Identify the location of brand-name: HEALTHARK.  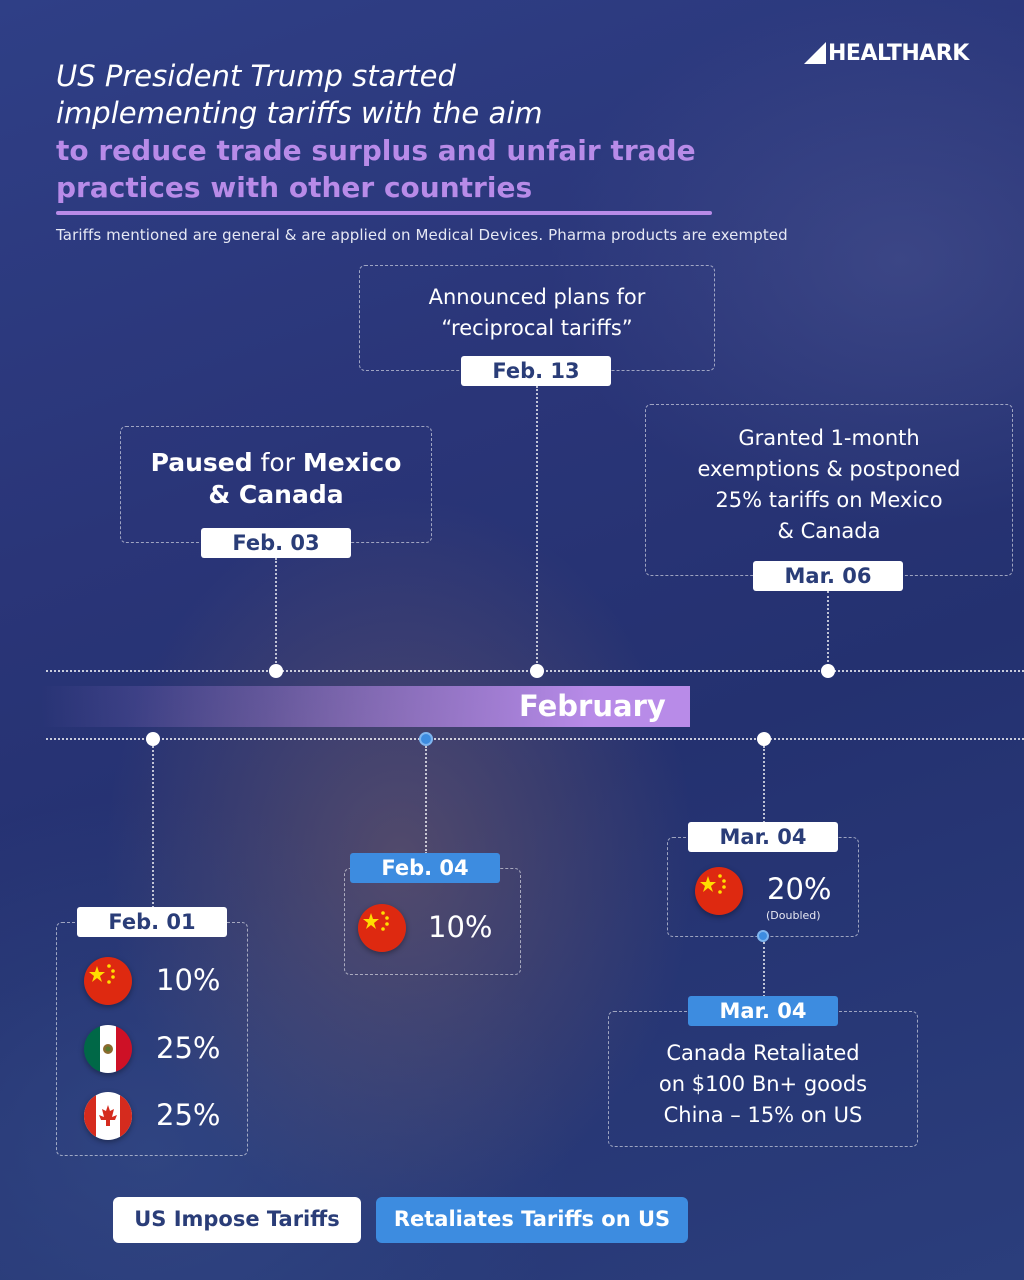
(898, 53).